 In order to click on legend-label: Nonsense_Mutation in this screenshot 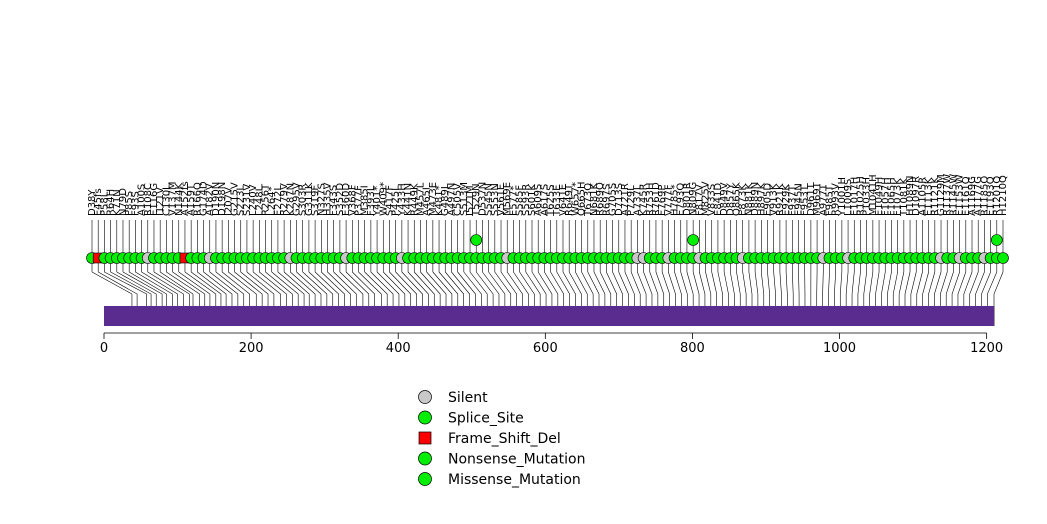, I will do `click(516, 460)`.